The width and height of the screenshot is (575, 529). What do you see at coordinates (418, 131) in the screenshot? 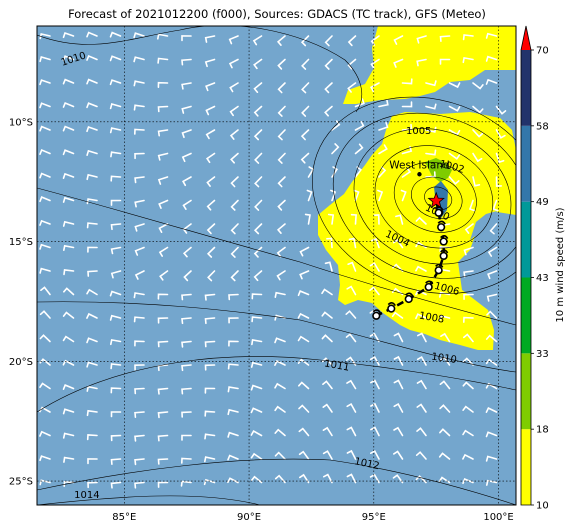
I see `isobar-label: 1005` at bounding box center [418, 131].